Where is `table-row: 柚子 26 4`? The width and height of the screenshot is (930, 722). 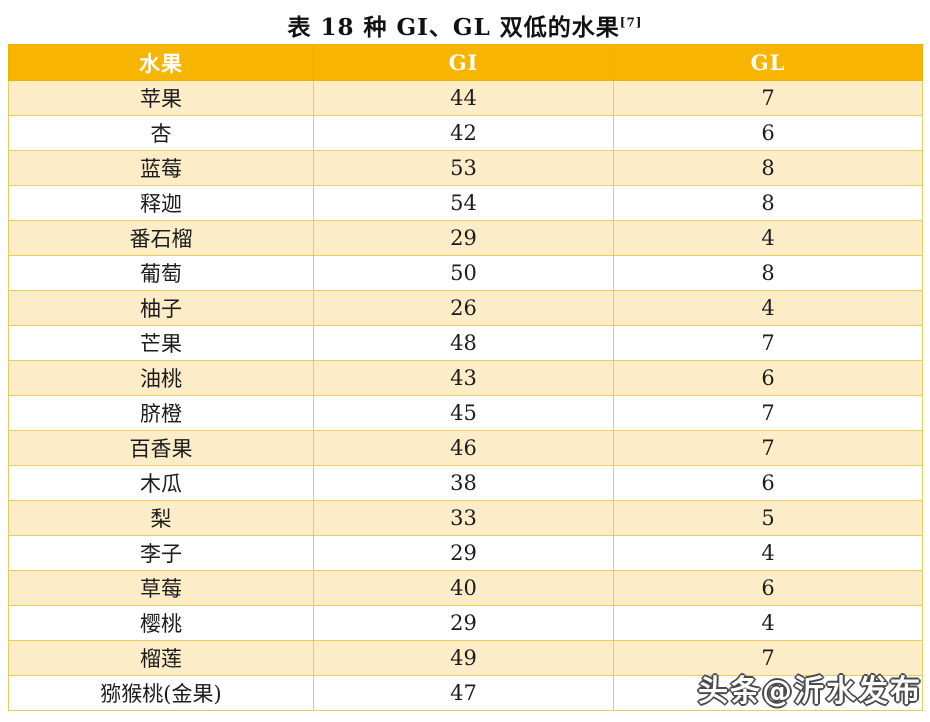 table-row: 柚子 26 4 is located at coordinates (465, 308).